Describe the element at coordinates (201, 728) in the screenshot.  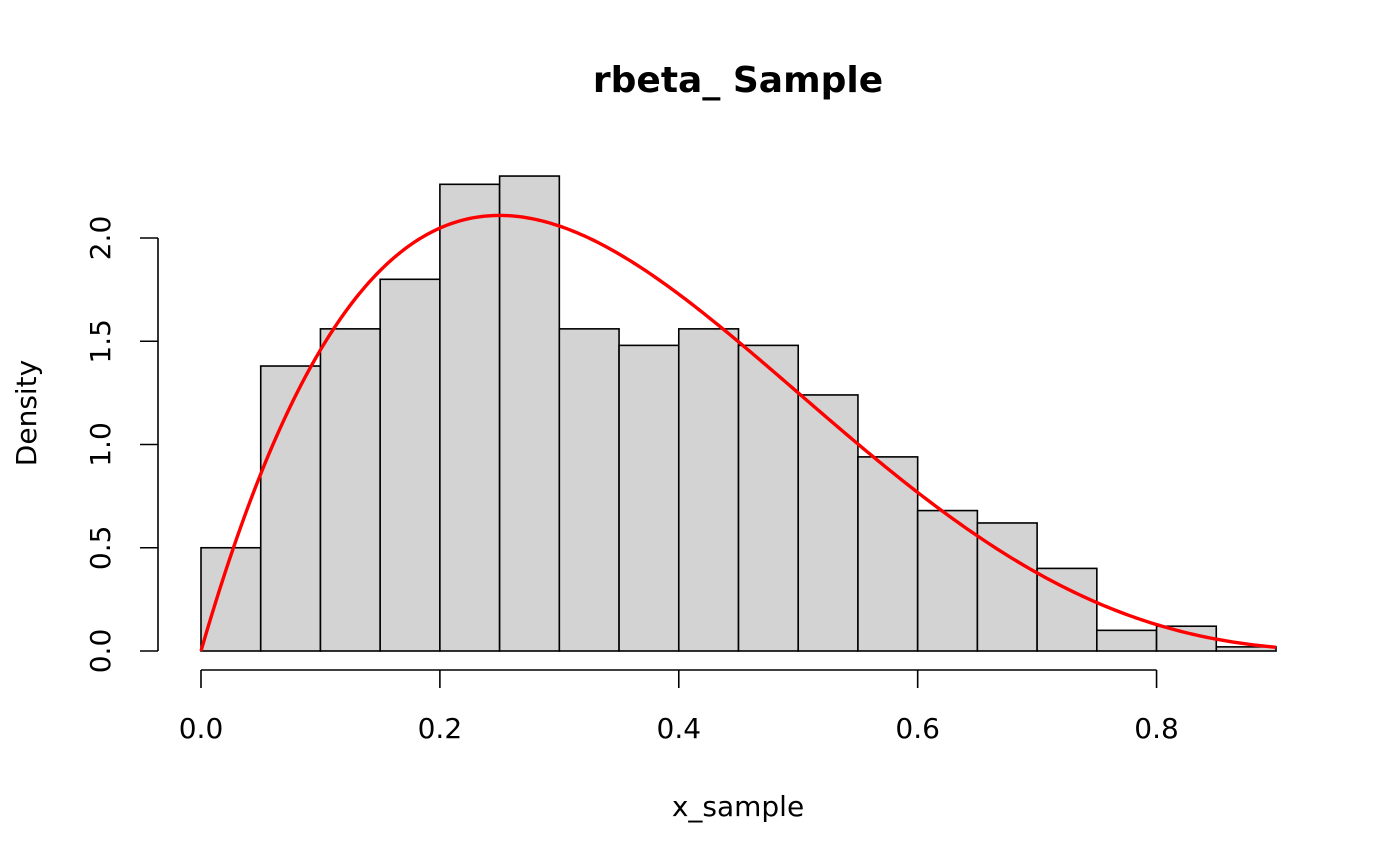
I see `x-tick-label: 0.0` at that location.